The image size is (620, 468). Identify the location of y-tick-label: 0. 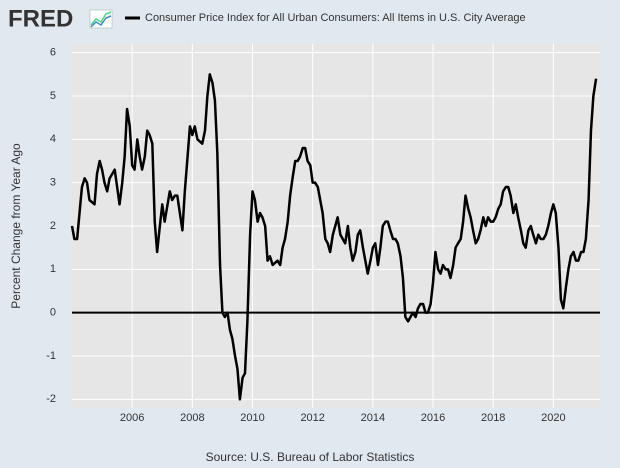
(53, 313).